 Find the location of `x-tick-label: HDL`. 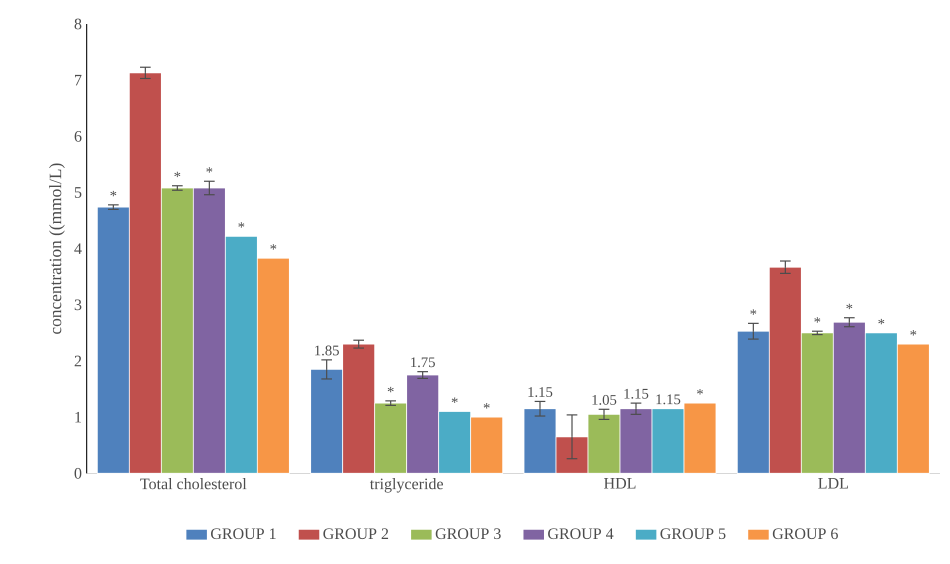

x-tick-label: HDL is located at coordinates (620, 483).